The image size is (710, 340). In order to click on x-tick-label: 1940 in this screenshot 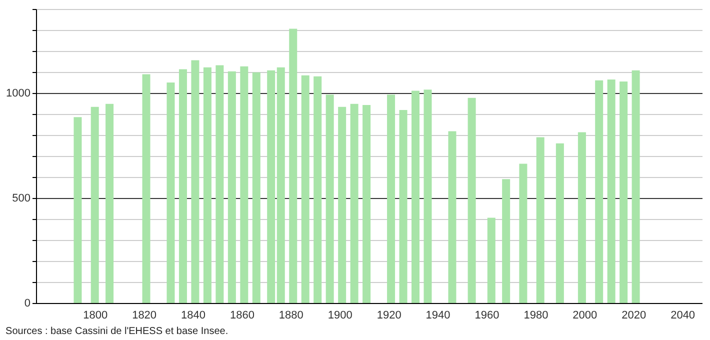, I will do `click(438, 316)`.